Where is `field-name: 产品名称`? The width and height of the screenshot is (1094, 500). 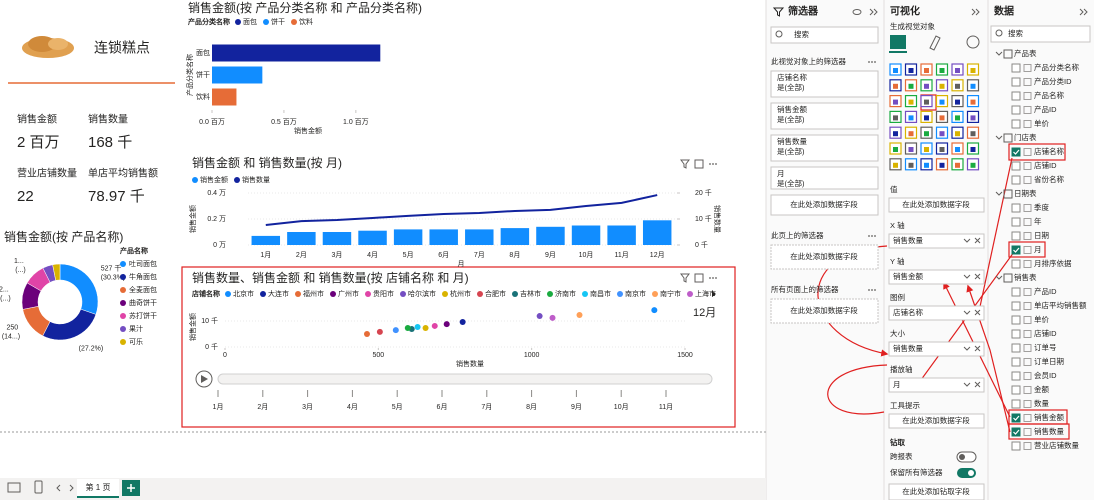 field-name: 产品名称 is located at coordinates (1049, 95).